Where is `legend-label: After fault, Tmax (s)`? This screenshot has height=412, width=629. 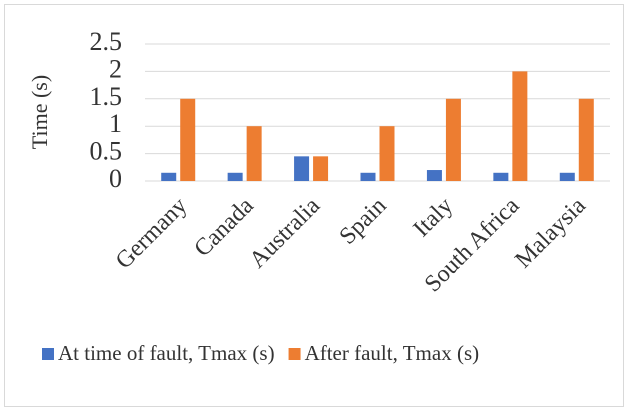 legend-label: After fault, Tmax (s) is located at coordinates (392, 353).